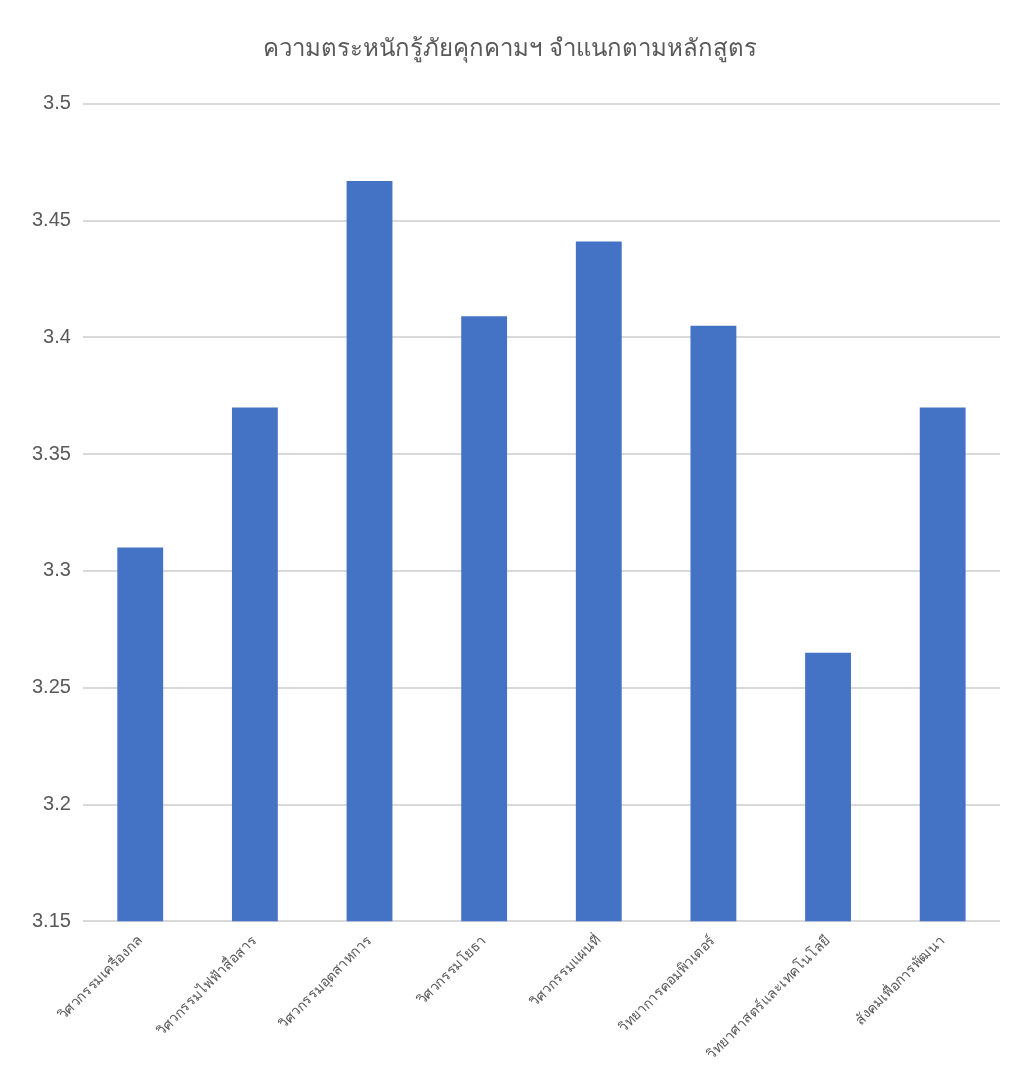 This screenshot has width=1025, height=1076. I want to click on y-tick-label: 3.15, so click(51, 919).